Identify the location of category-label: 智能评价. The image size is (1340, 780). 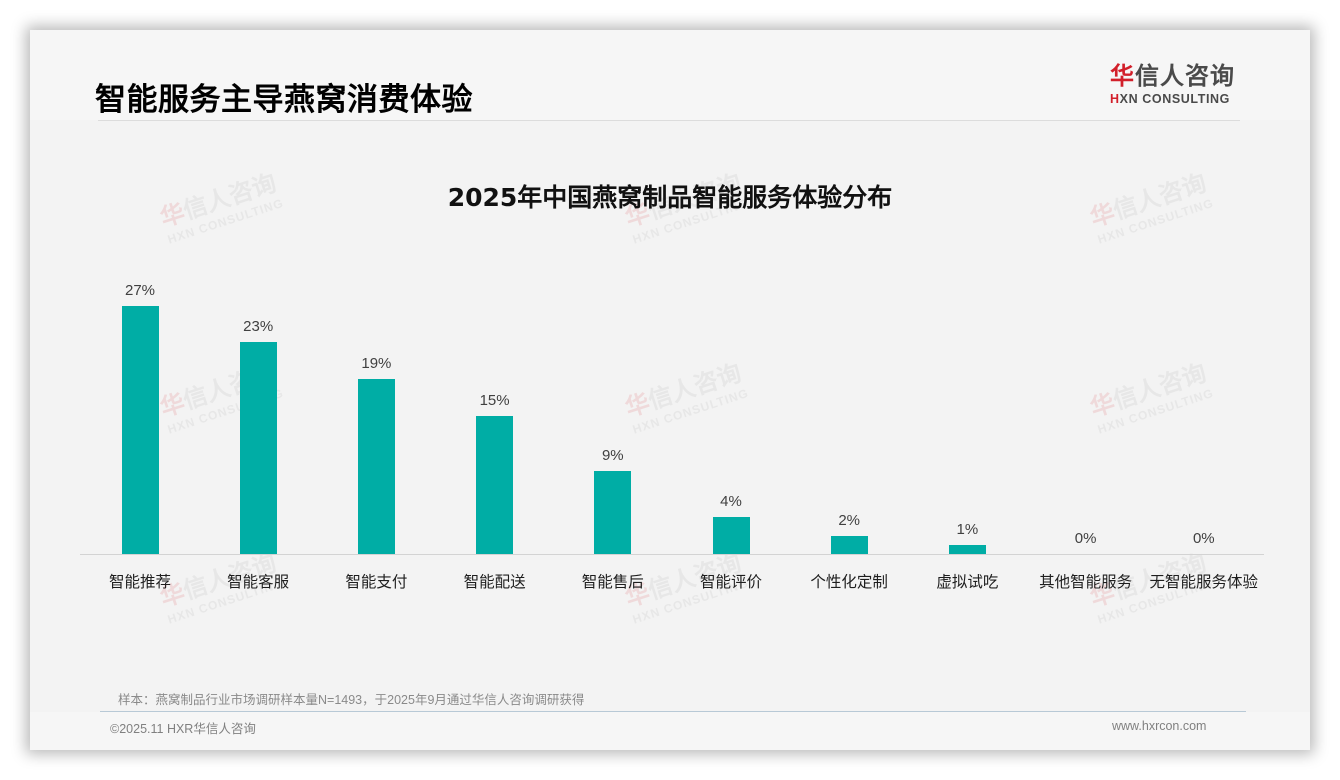
(730, 582).